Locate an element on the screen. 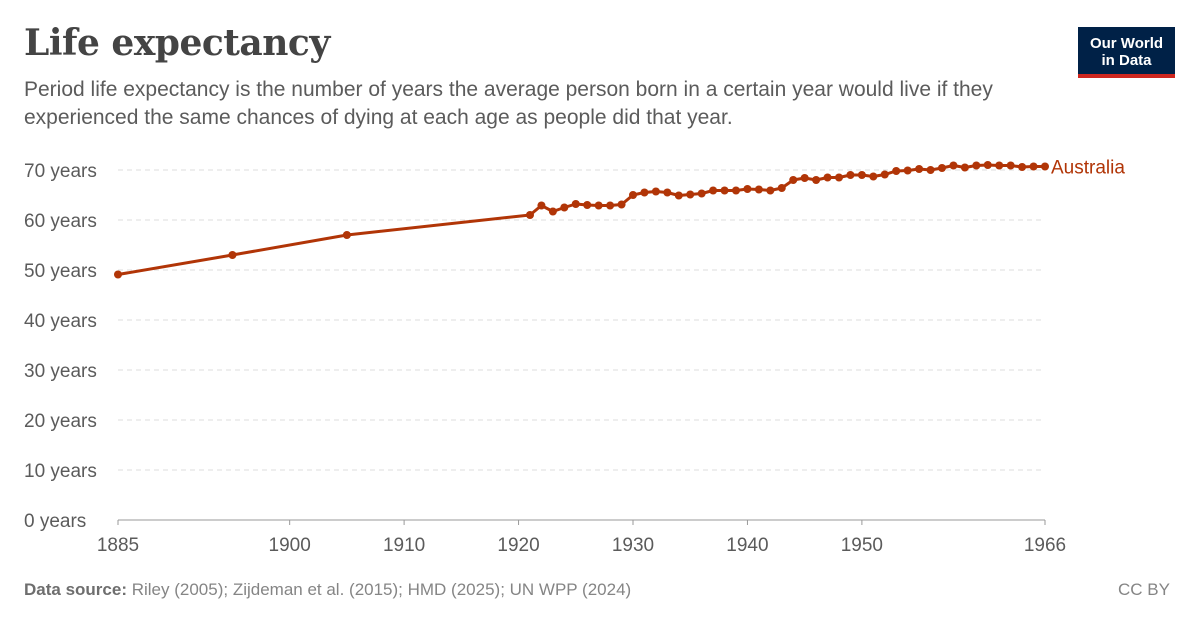 The image size is (1200, 627). x-tick-label: 1910 is located at coordinates (404, 545).